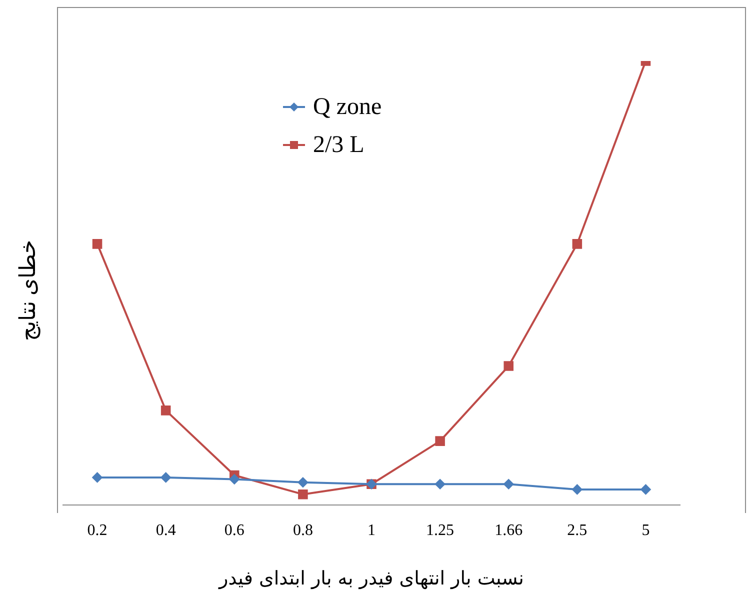 The width and height of the screenshot is (747, 599). I want to click on x-tick-label: 2.5, so click(577, 530).